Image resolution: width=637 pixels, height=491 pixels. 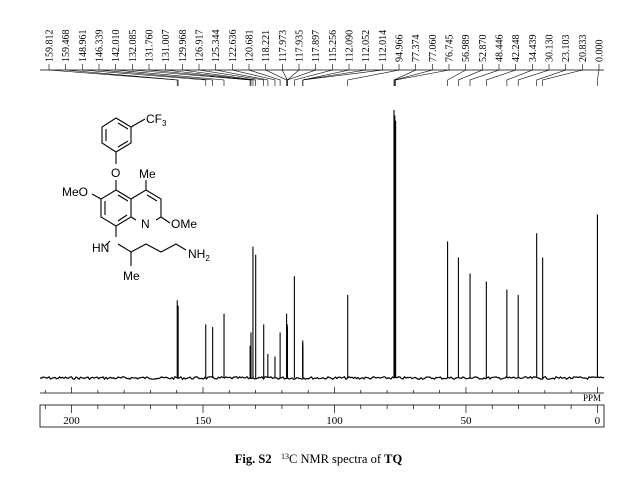 What do you see at coordinates (146, 205) in the screenshot?
I see `quinoline-pyridine-ring` at bounding box center [146, 205].